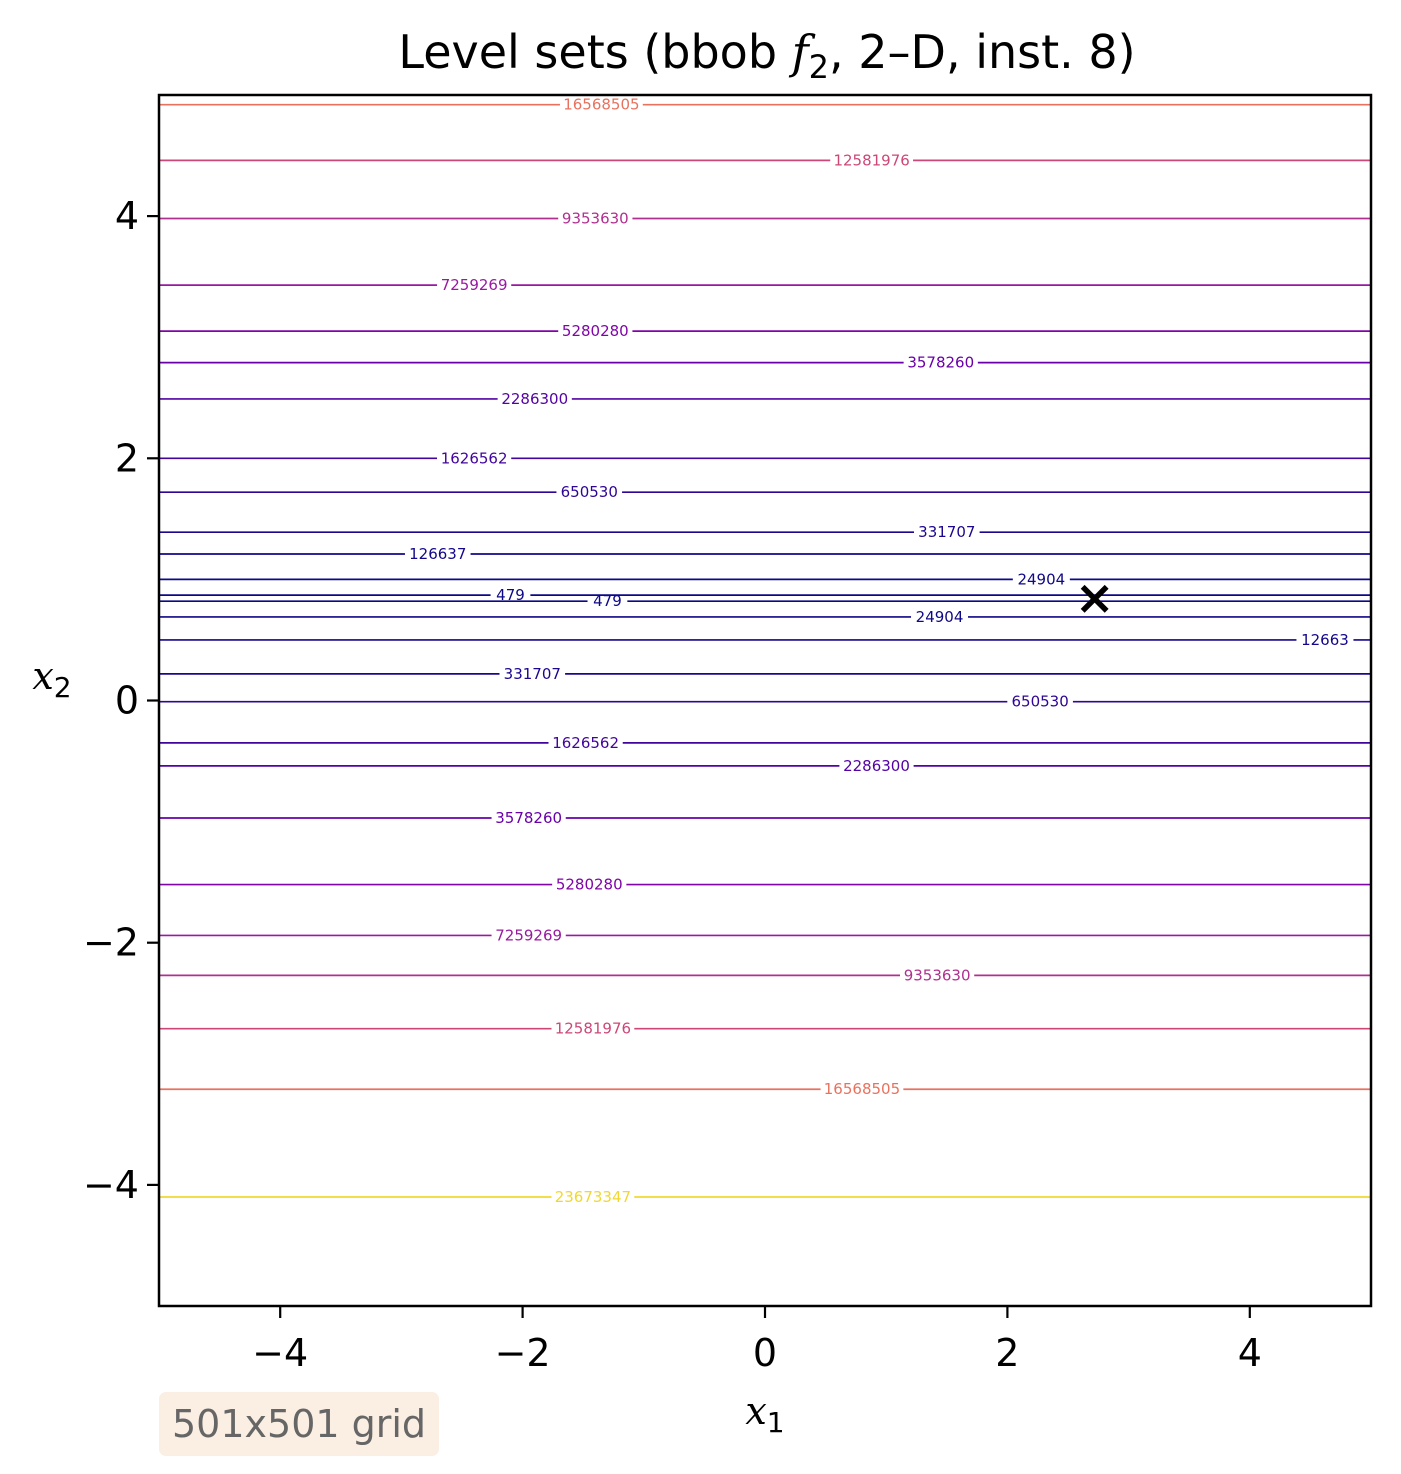 This screenshot has height=1474, width=1401. Describe the element at coordinates (601, 105) in the screenshot. I see `contour-label-0: 16568505` at that location.